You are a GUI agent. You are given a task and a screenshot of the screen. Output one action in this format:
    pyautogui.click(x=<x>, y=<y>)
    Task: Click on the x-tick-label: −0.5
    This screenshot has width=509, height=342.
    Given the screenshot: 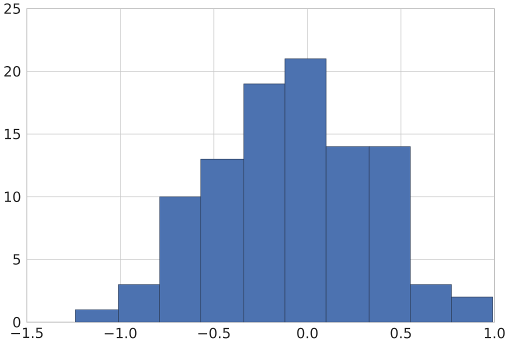 What is the action you would take?
    pyautogui.click(x=214, y=333)
    